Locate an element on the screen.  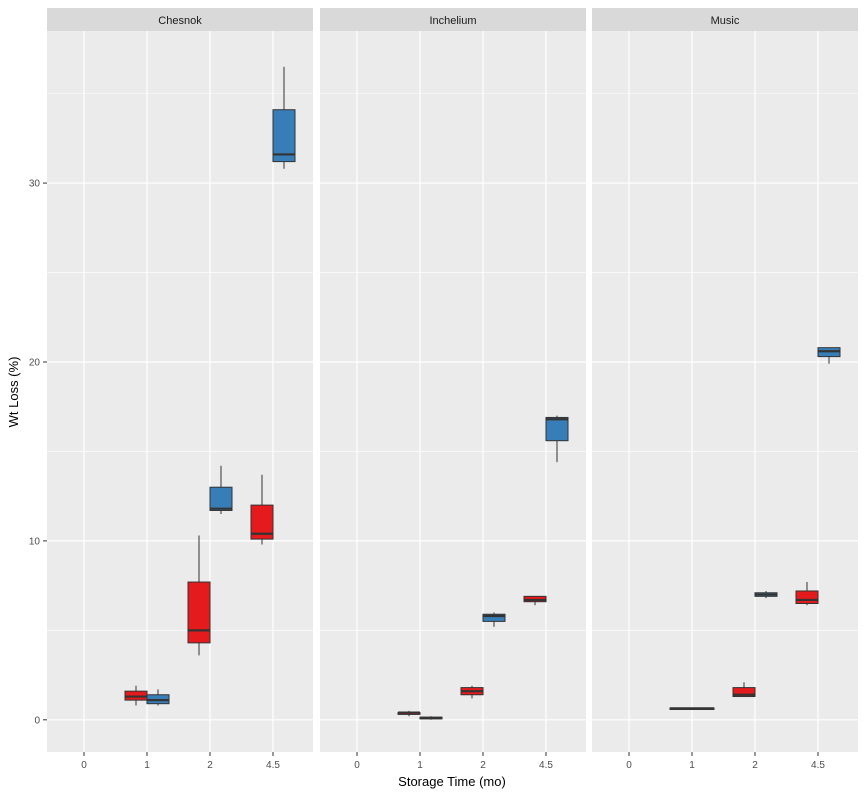
facet-label: Chesnok is located at coordinates (180, 21).